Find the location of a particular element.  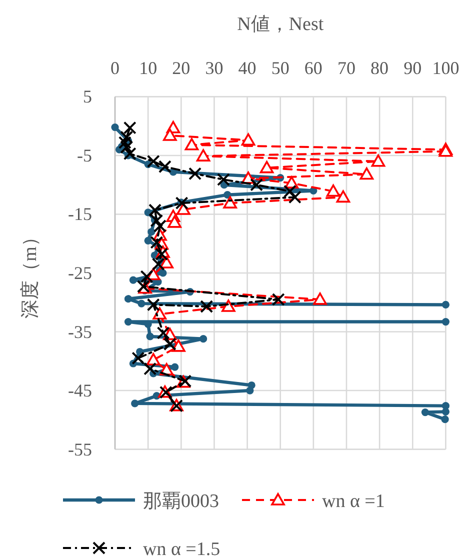

x-tick-label: 20 is located at coordinates (181, 68).